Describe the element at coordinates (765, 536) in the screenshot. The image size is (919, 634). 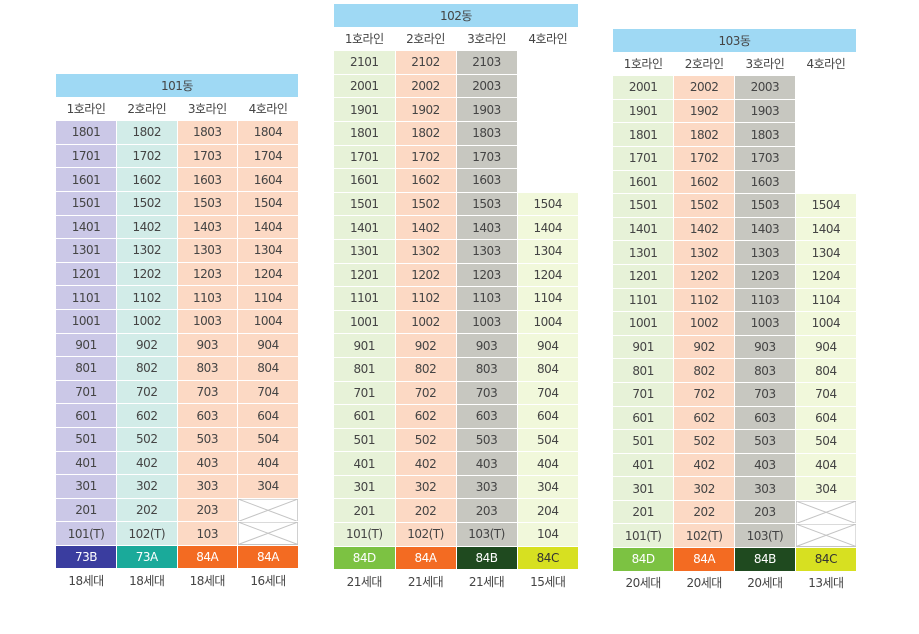
I see `unit-cell: 103(T)` at that location.